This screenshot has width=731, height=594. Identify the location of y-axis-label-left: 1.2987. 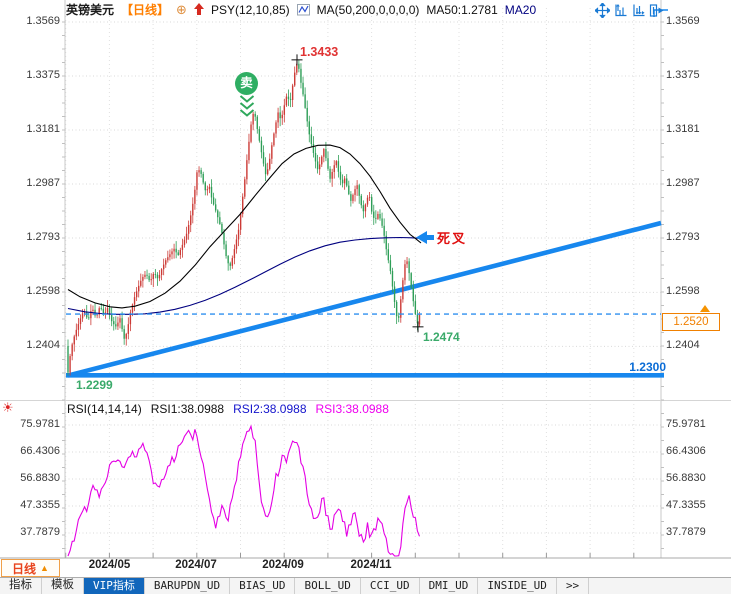
(43, 183).